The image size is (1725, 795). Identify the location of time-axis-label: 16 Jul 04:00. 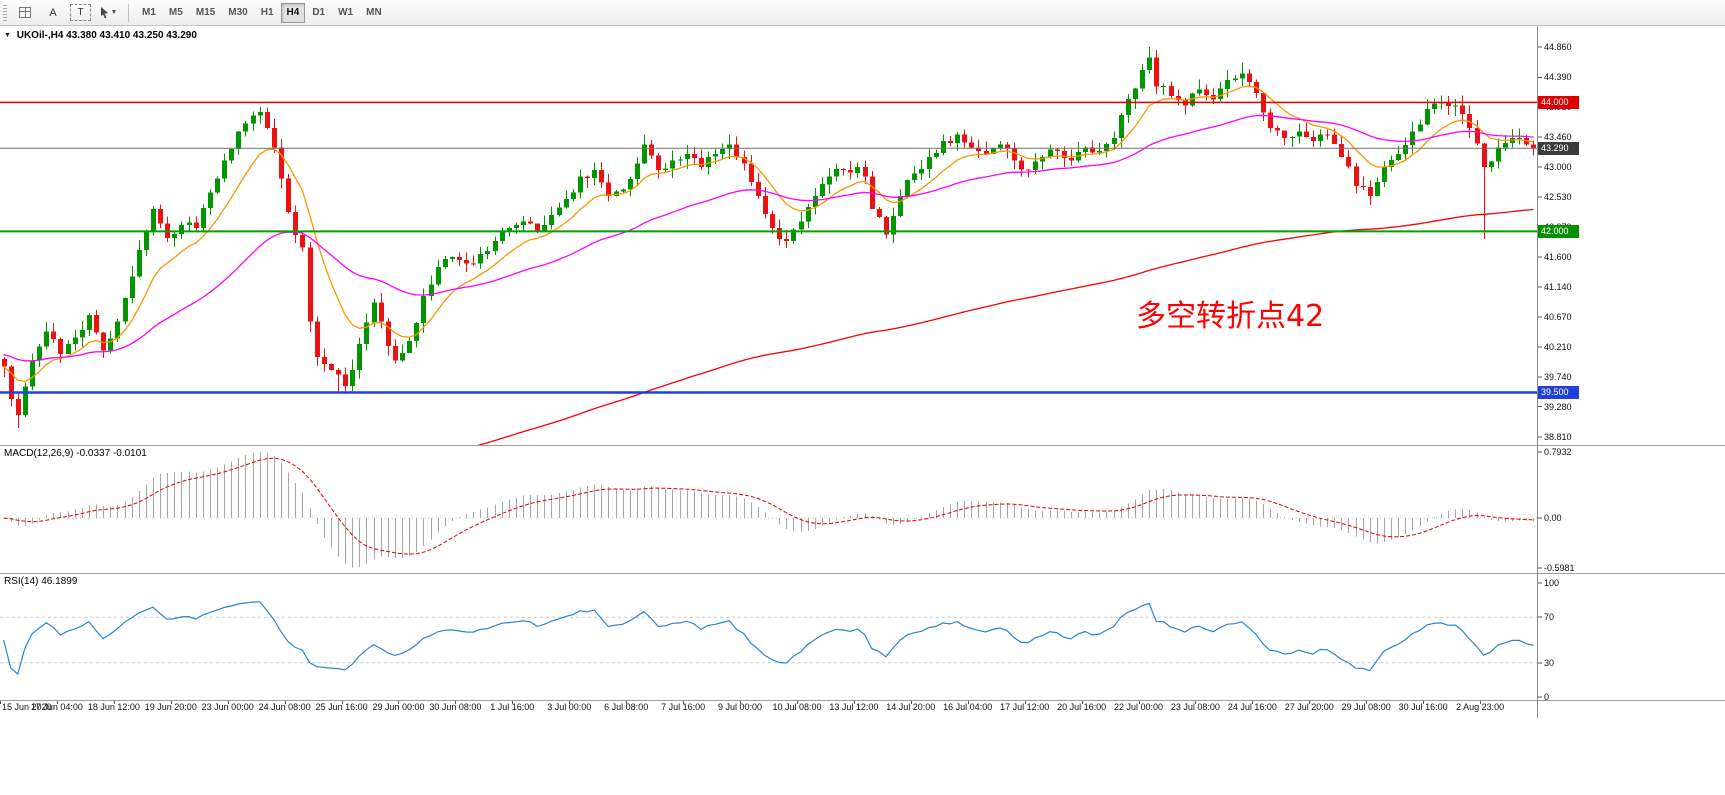
(968, 707).